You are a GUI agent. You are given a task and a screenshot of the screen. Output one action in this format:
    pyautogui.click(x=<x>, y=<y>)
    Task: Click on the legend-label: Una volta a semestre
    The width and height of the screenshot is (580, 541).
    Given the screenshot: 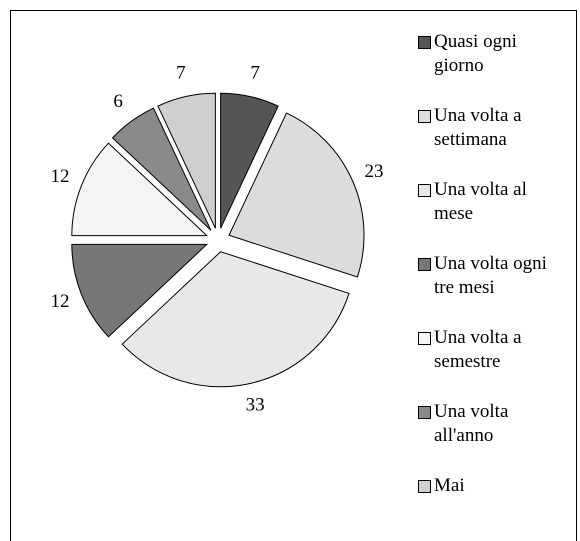 What is the action you would take?
    pyautogui.click(x=478, y=349)
    